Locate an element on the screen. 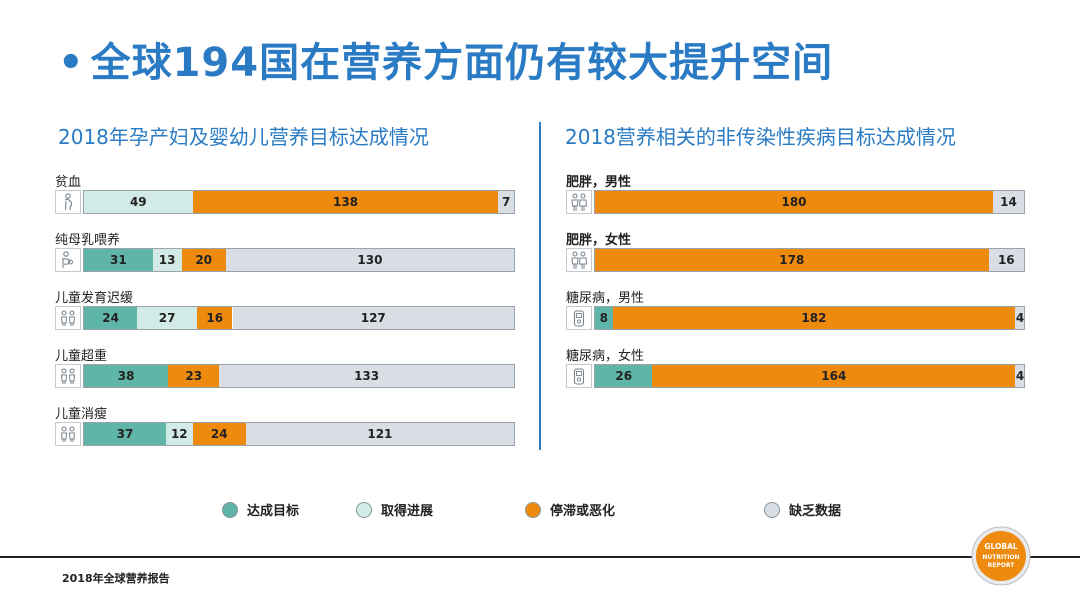 This screenshot has height=610, width=1080. row-label: 贫血 is located at coordinates (68, 182).